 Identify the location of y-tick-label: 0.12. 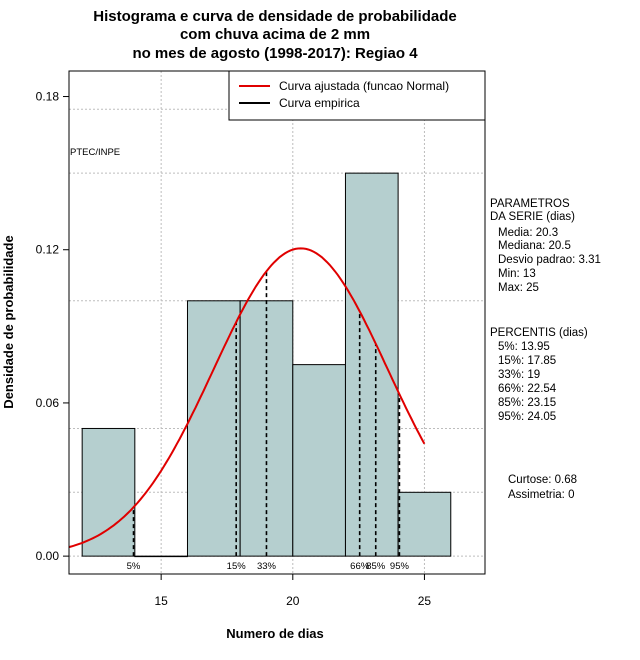
(48, 250).